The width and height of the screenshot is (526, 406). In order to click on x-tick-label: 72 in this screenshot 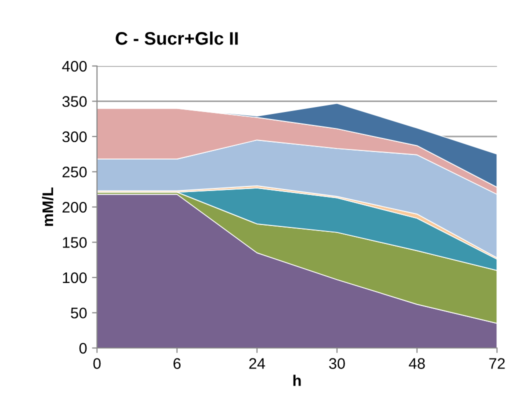, I will do `click(497, 363)`.